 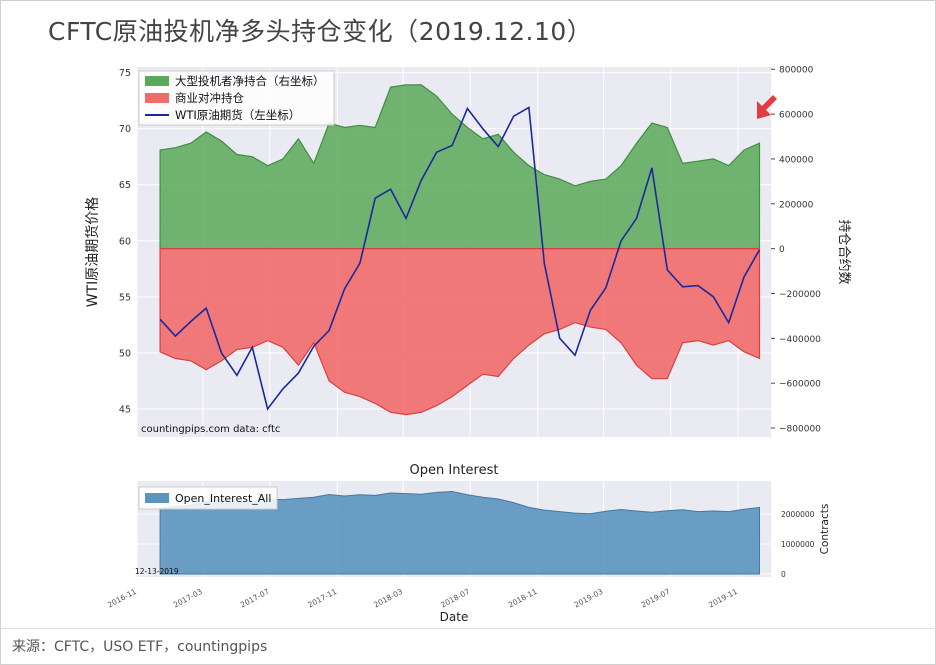 I want to click on legend-swatch-spec, so click(x=157, y=81).